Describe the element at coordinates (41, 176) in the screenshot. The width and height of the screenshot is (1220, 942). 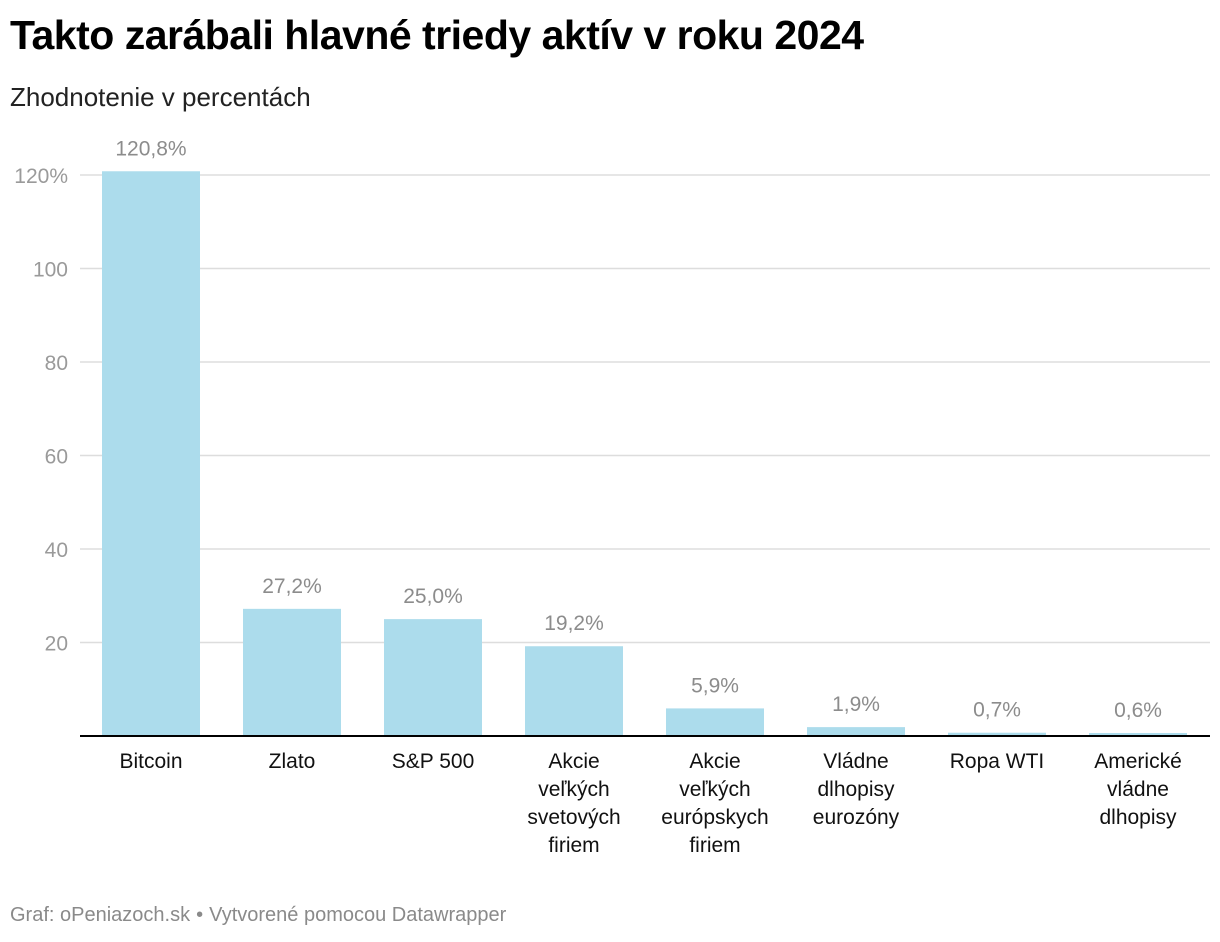
I see `y-tick-label: 120%` at that location.